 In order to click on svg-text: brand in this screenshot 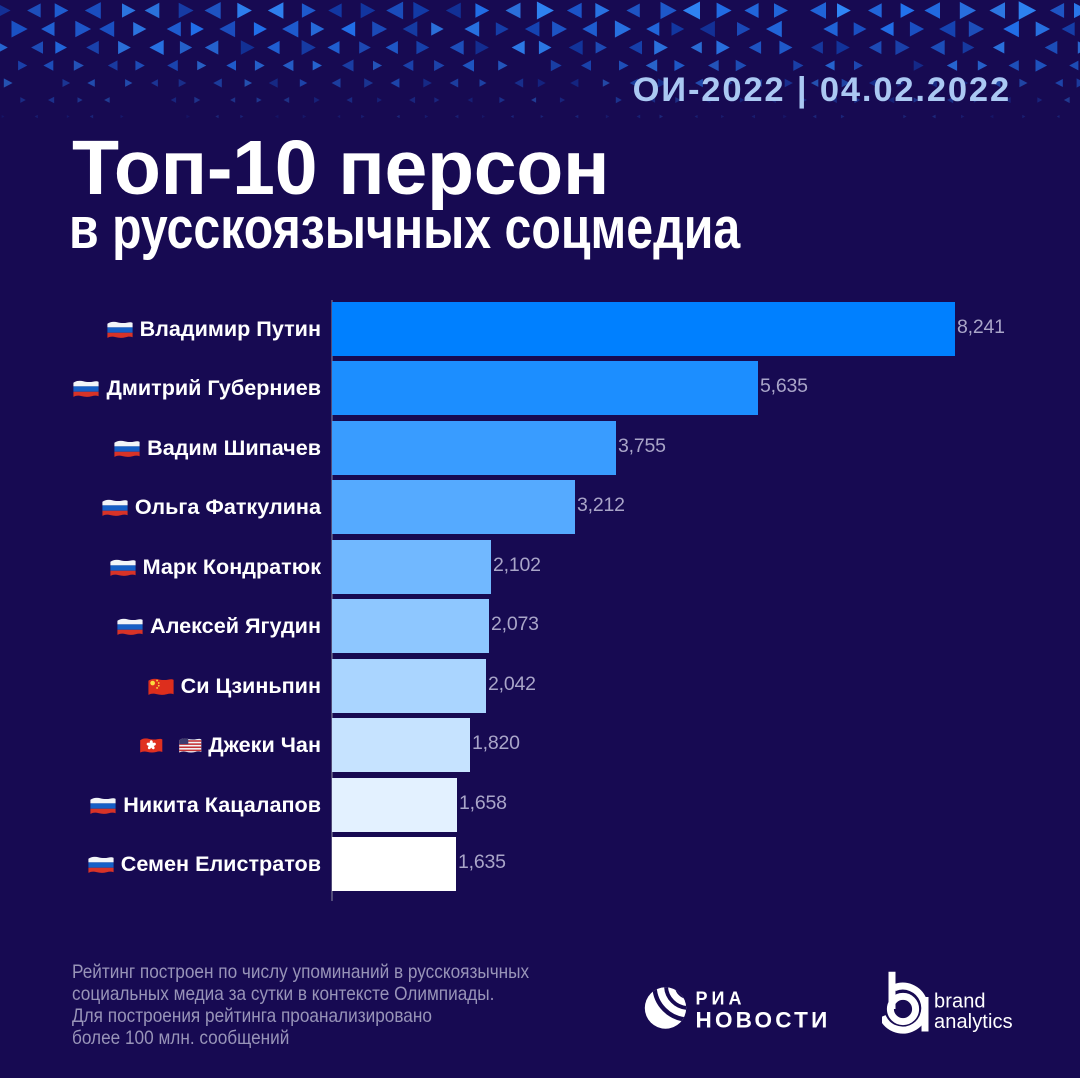, I will do `click(960, 1002)`.